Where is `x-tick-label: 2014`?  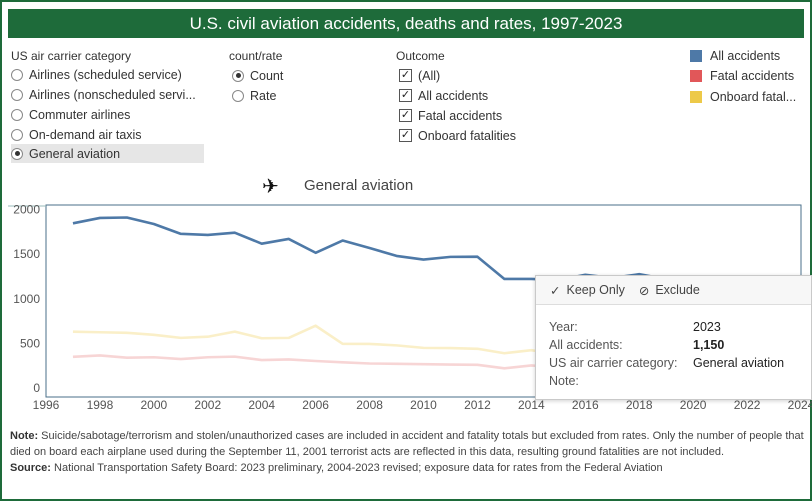 x-tick-label: 2014 is located at coordinates (531, 405).